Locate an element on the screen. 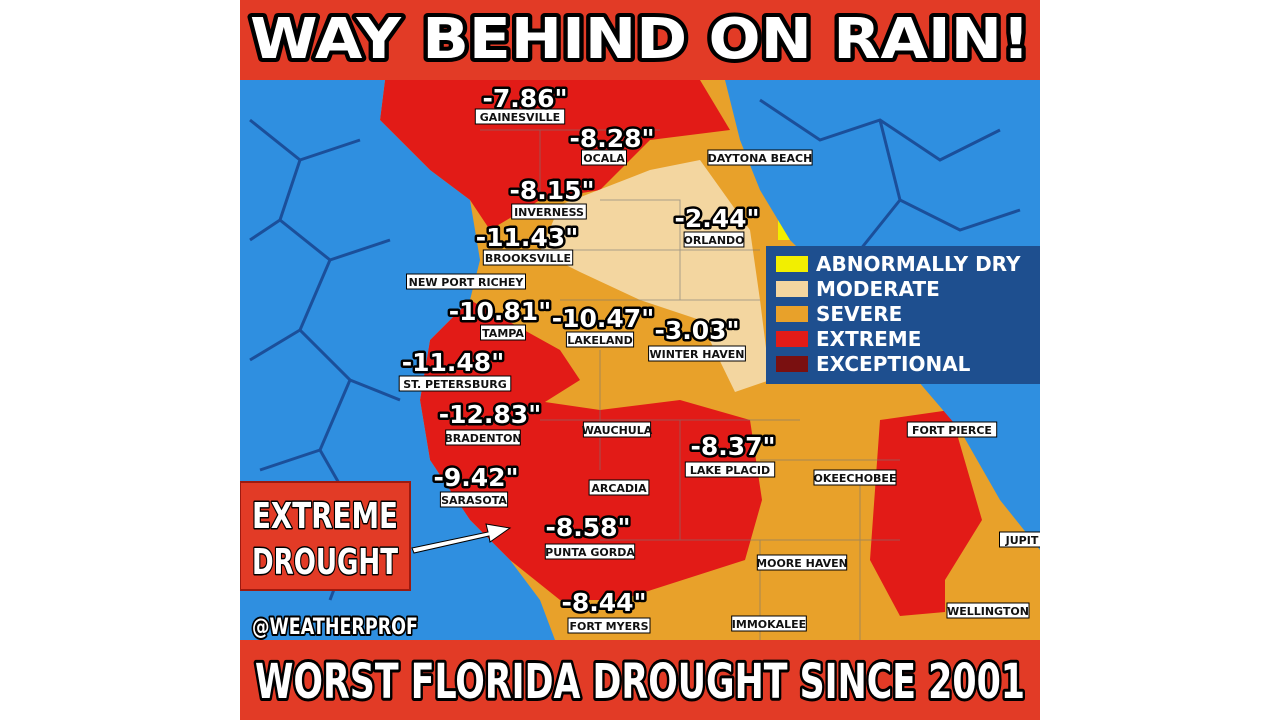 The image size is (1280, 720). city-label: WELLINGTON is located at coordinates (988, 611).